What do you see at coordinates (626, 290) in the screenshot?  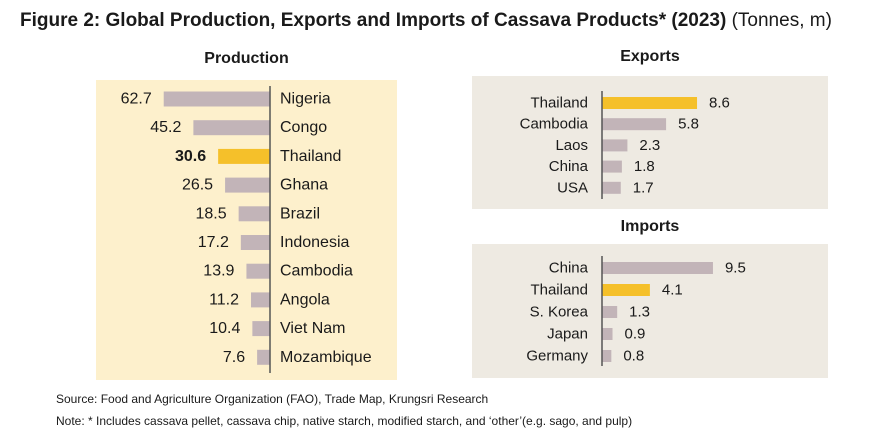 I see `imports-bar-thailand` at bounding box center [626, 290].